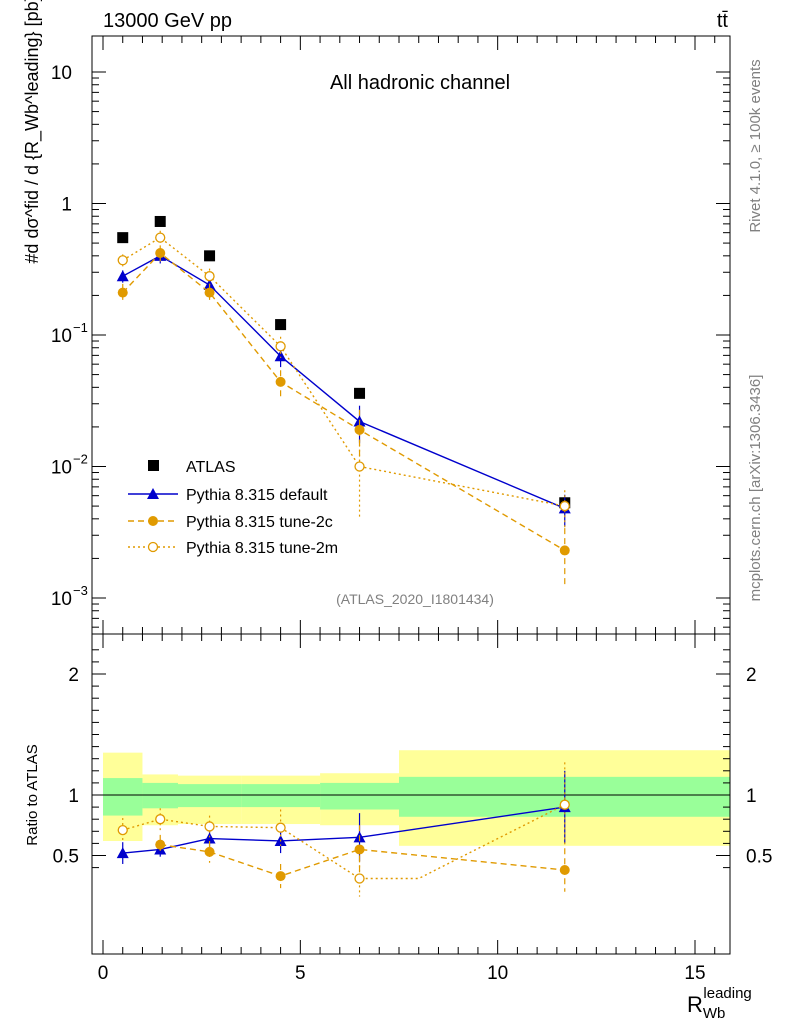 This screenshot has height=1024, width=786. I want to click on legend-label-tune2c: Pythia 8.315 tune-2c, so click(259, 522).